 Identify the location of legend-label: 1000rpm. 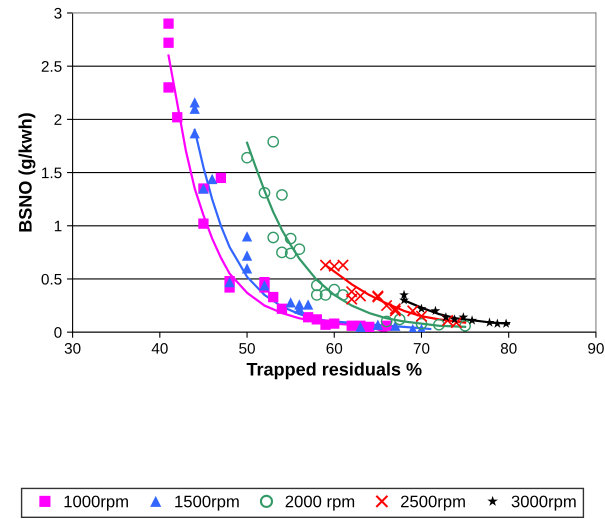
(96, 503).